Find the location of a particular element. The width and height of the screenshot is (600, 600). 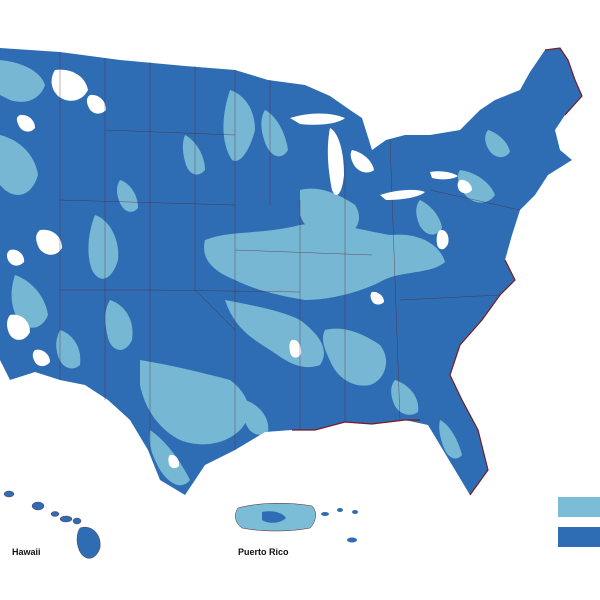

puerto-rico-label: Puerto Rico is located at coordinates (263, 552).